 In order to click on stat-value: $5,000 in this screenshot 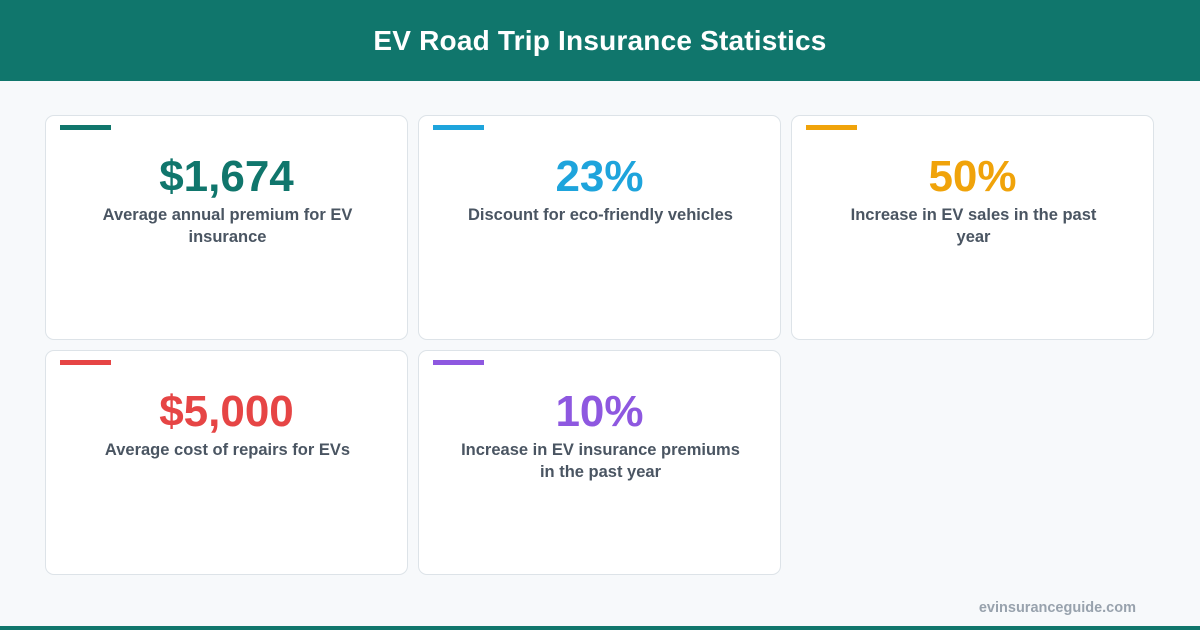, I will do `click(226, 411)`.